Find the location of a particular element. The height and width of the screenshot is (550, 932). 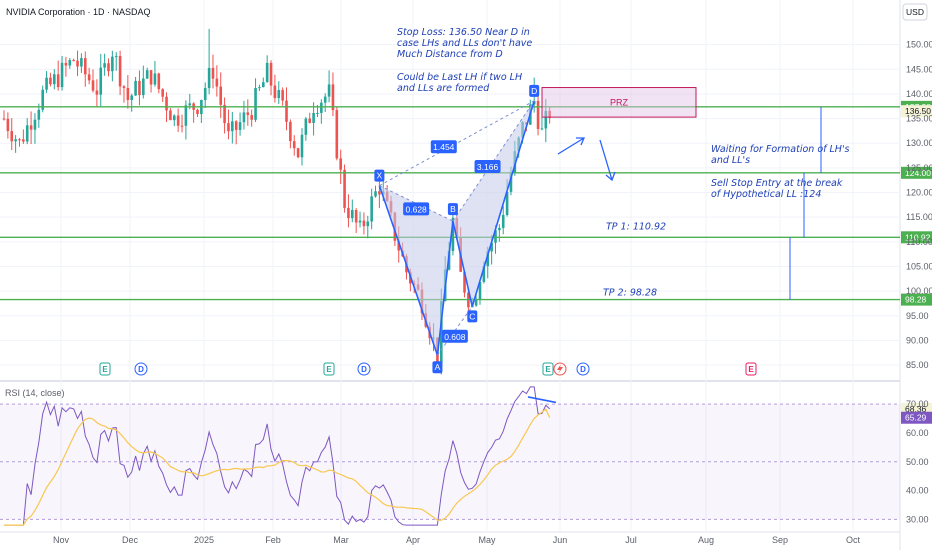

rsi-value-label: 68.36 is located at coordinates (916, 409).